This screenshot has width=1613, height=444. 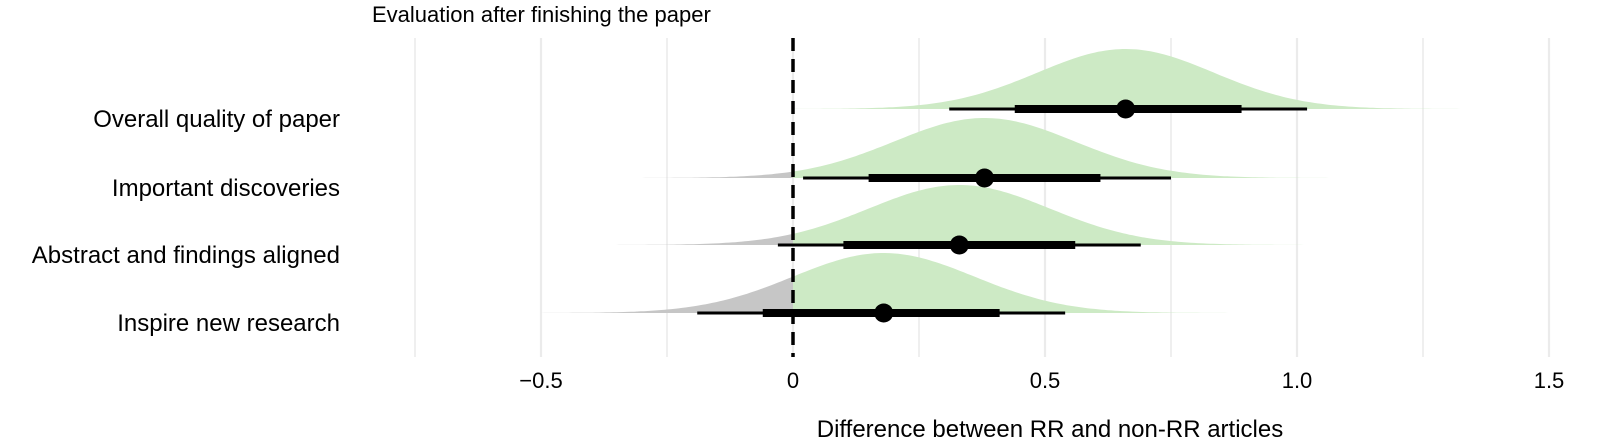 What do you see at coordinates (186, 255) in the screenshot?
I see `category-label-3: Abstract and findings aligned` at bounding box center [186, 255].